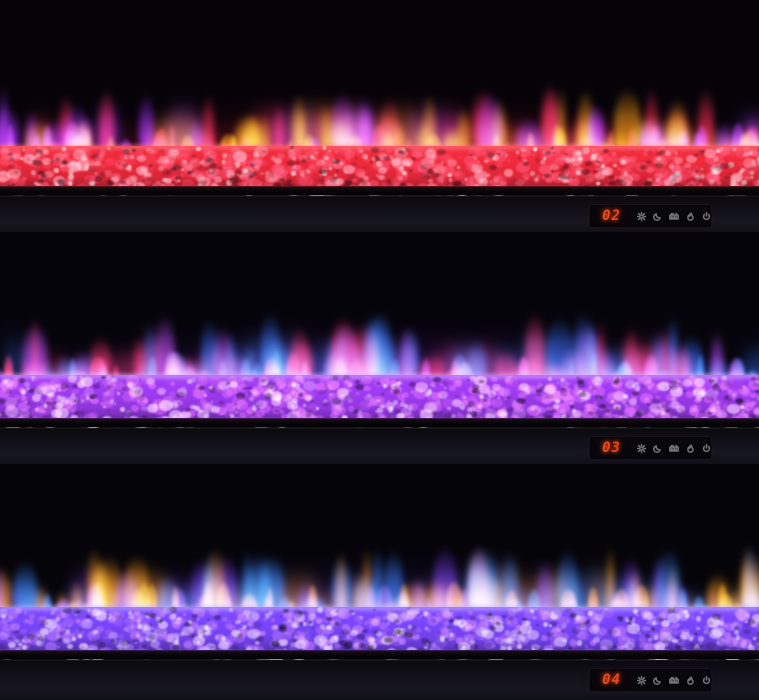 The width and height of the screenshot is (759, 700). I want to click on led-display-3: 04, so click(611, 680).